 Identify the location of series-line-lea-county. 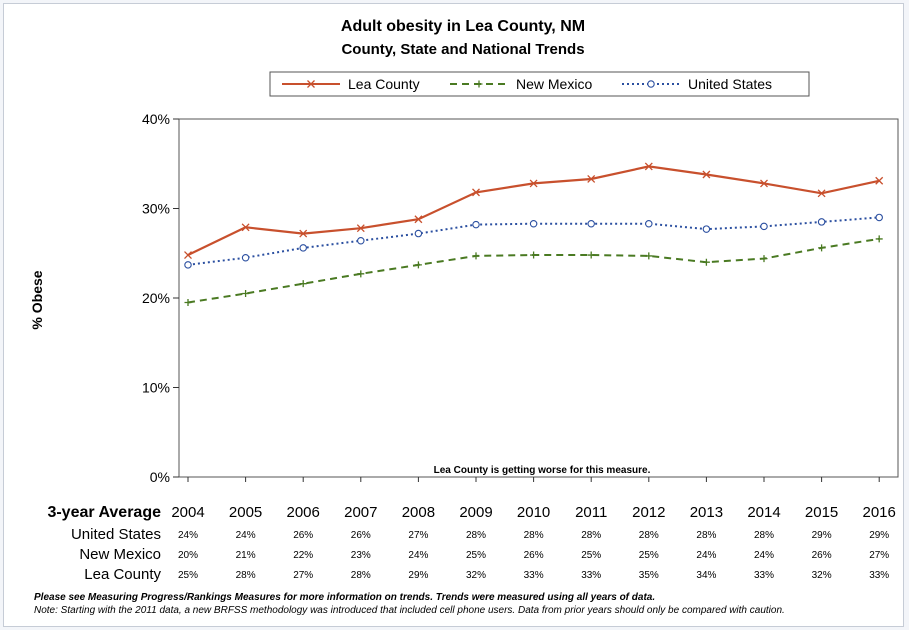
(533, 210).